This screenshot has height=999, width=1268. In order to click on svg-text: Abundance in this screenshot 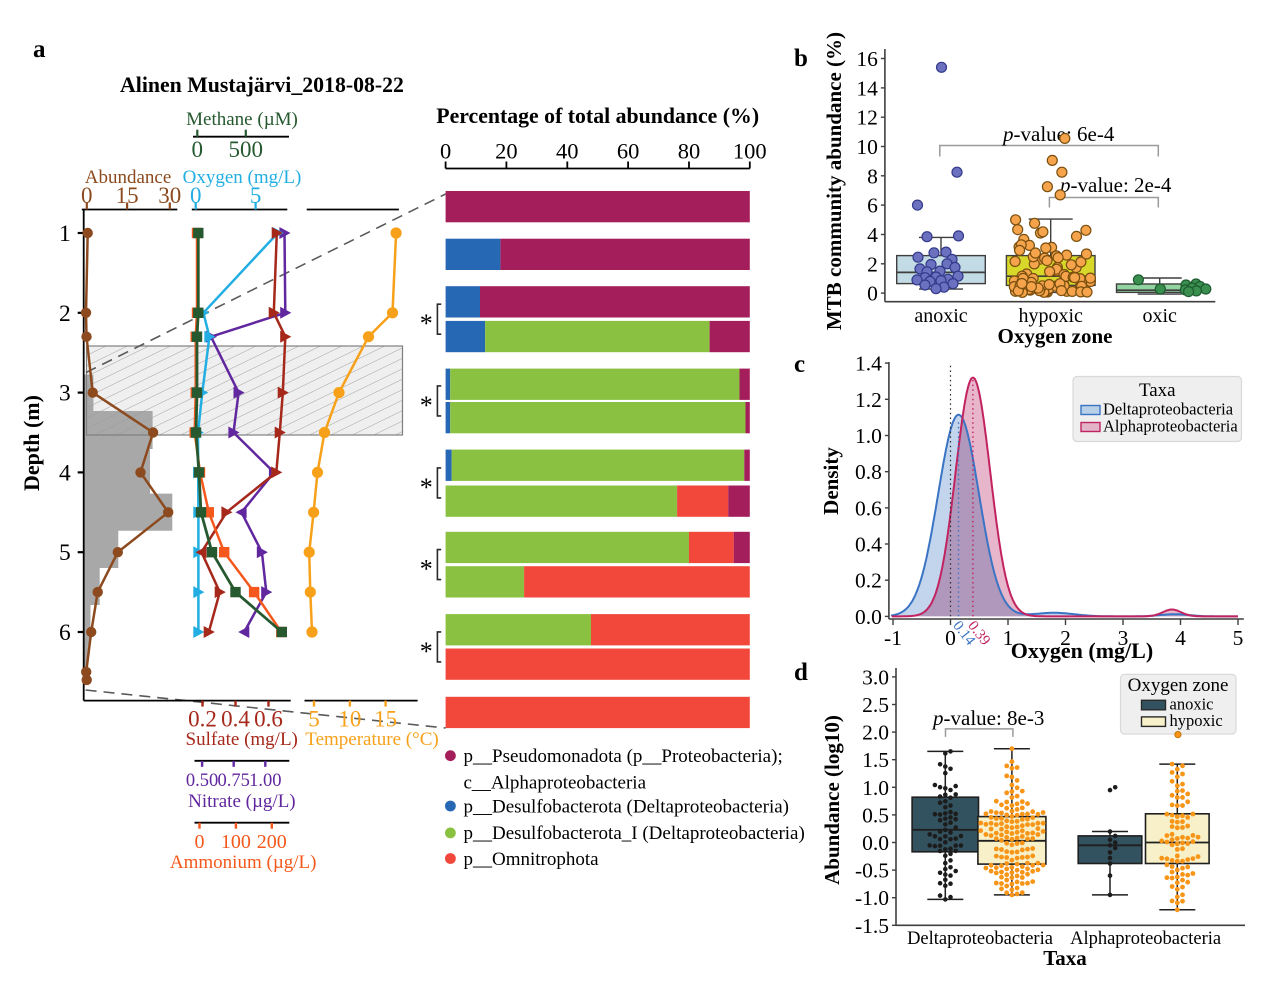, I will do `click(128, 177)`.